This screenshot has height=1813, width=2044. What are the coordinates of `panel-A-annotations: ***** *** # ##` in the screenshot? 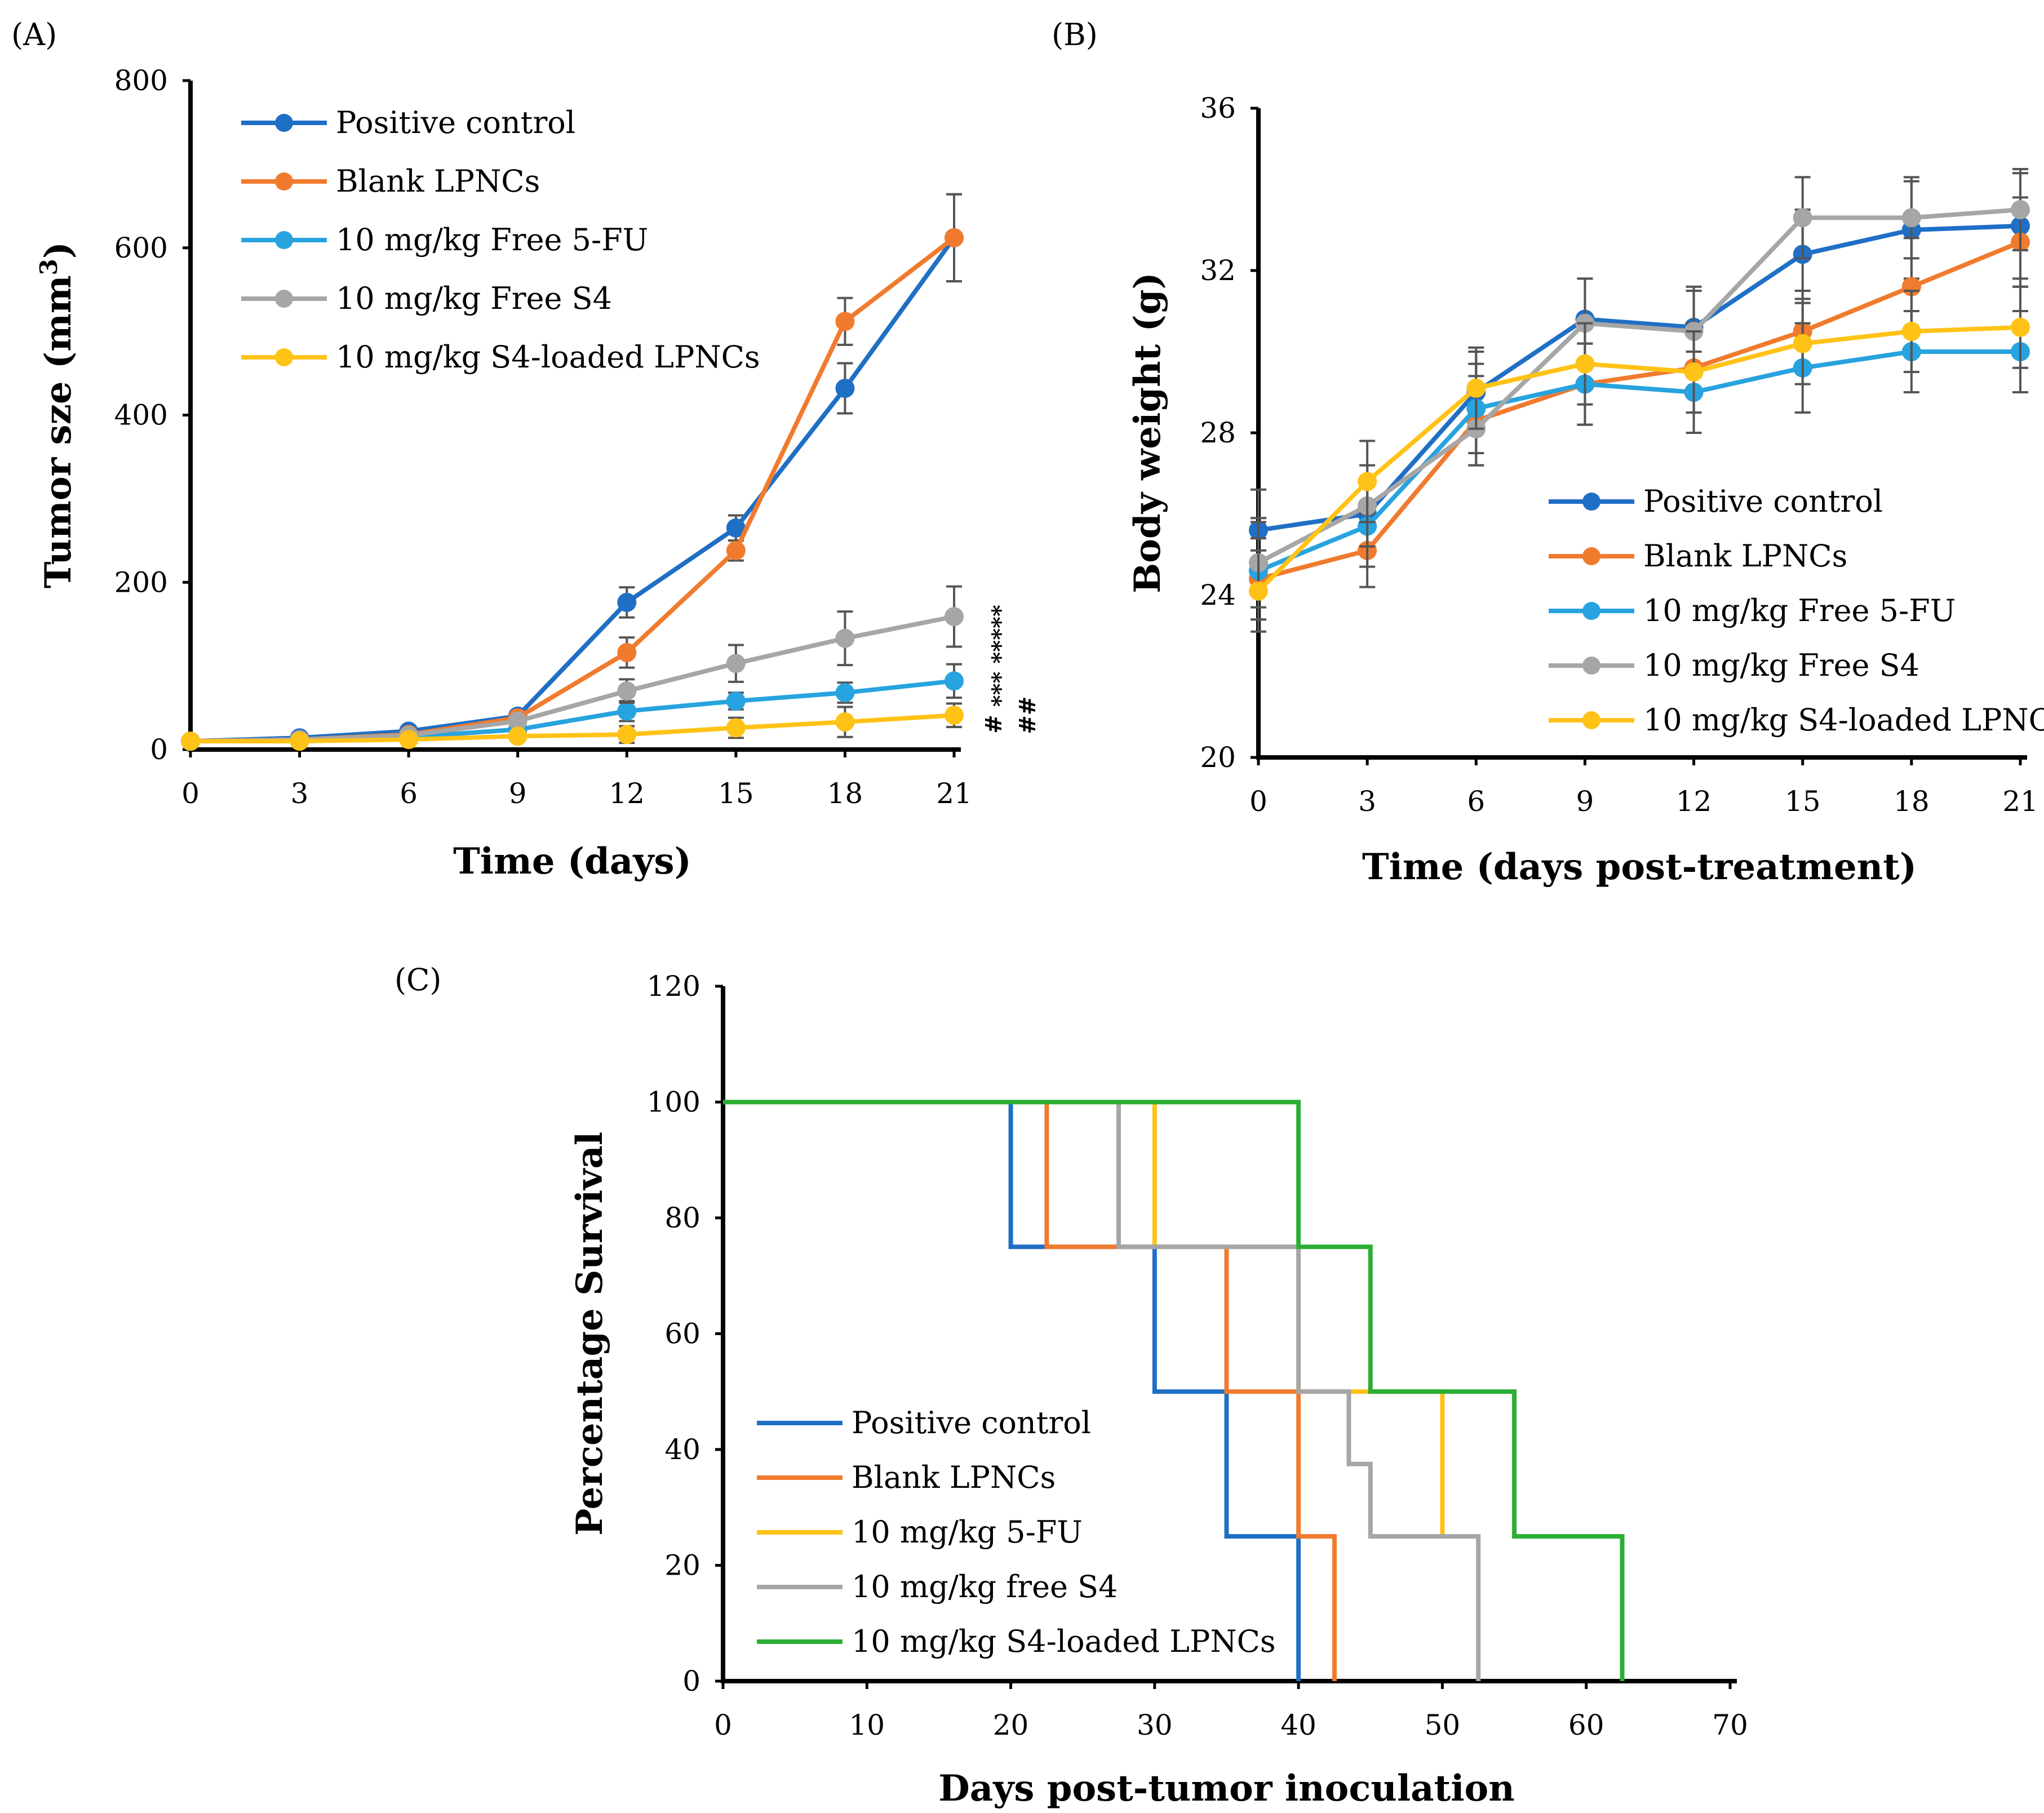 It's located at (1009, 669).